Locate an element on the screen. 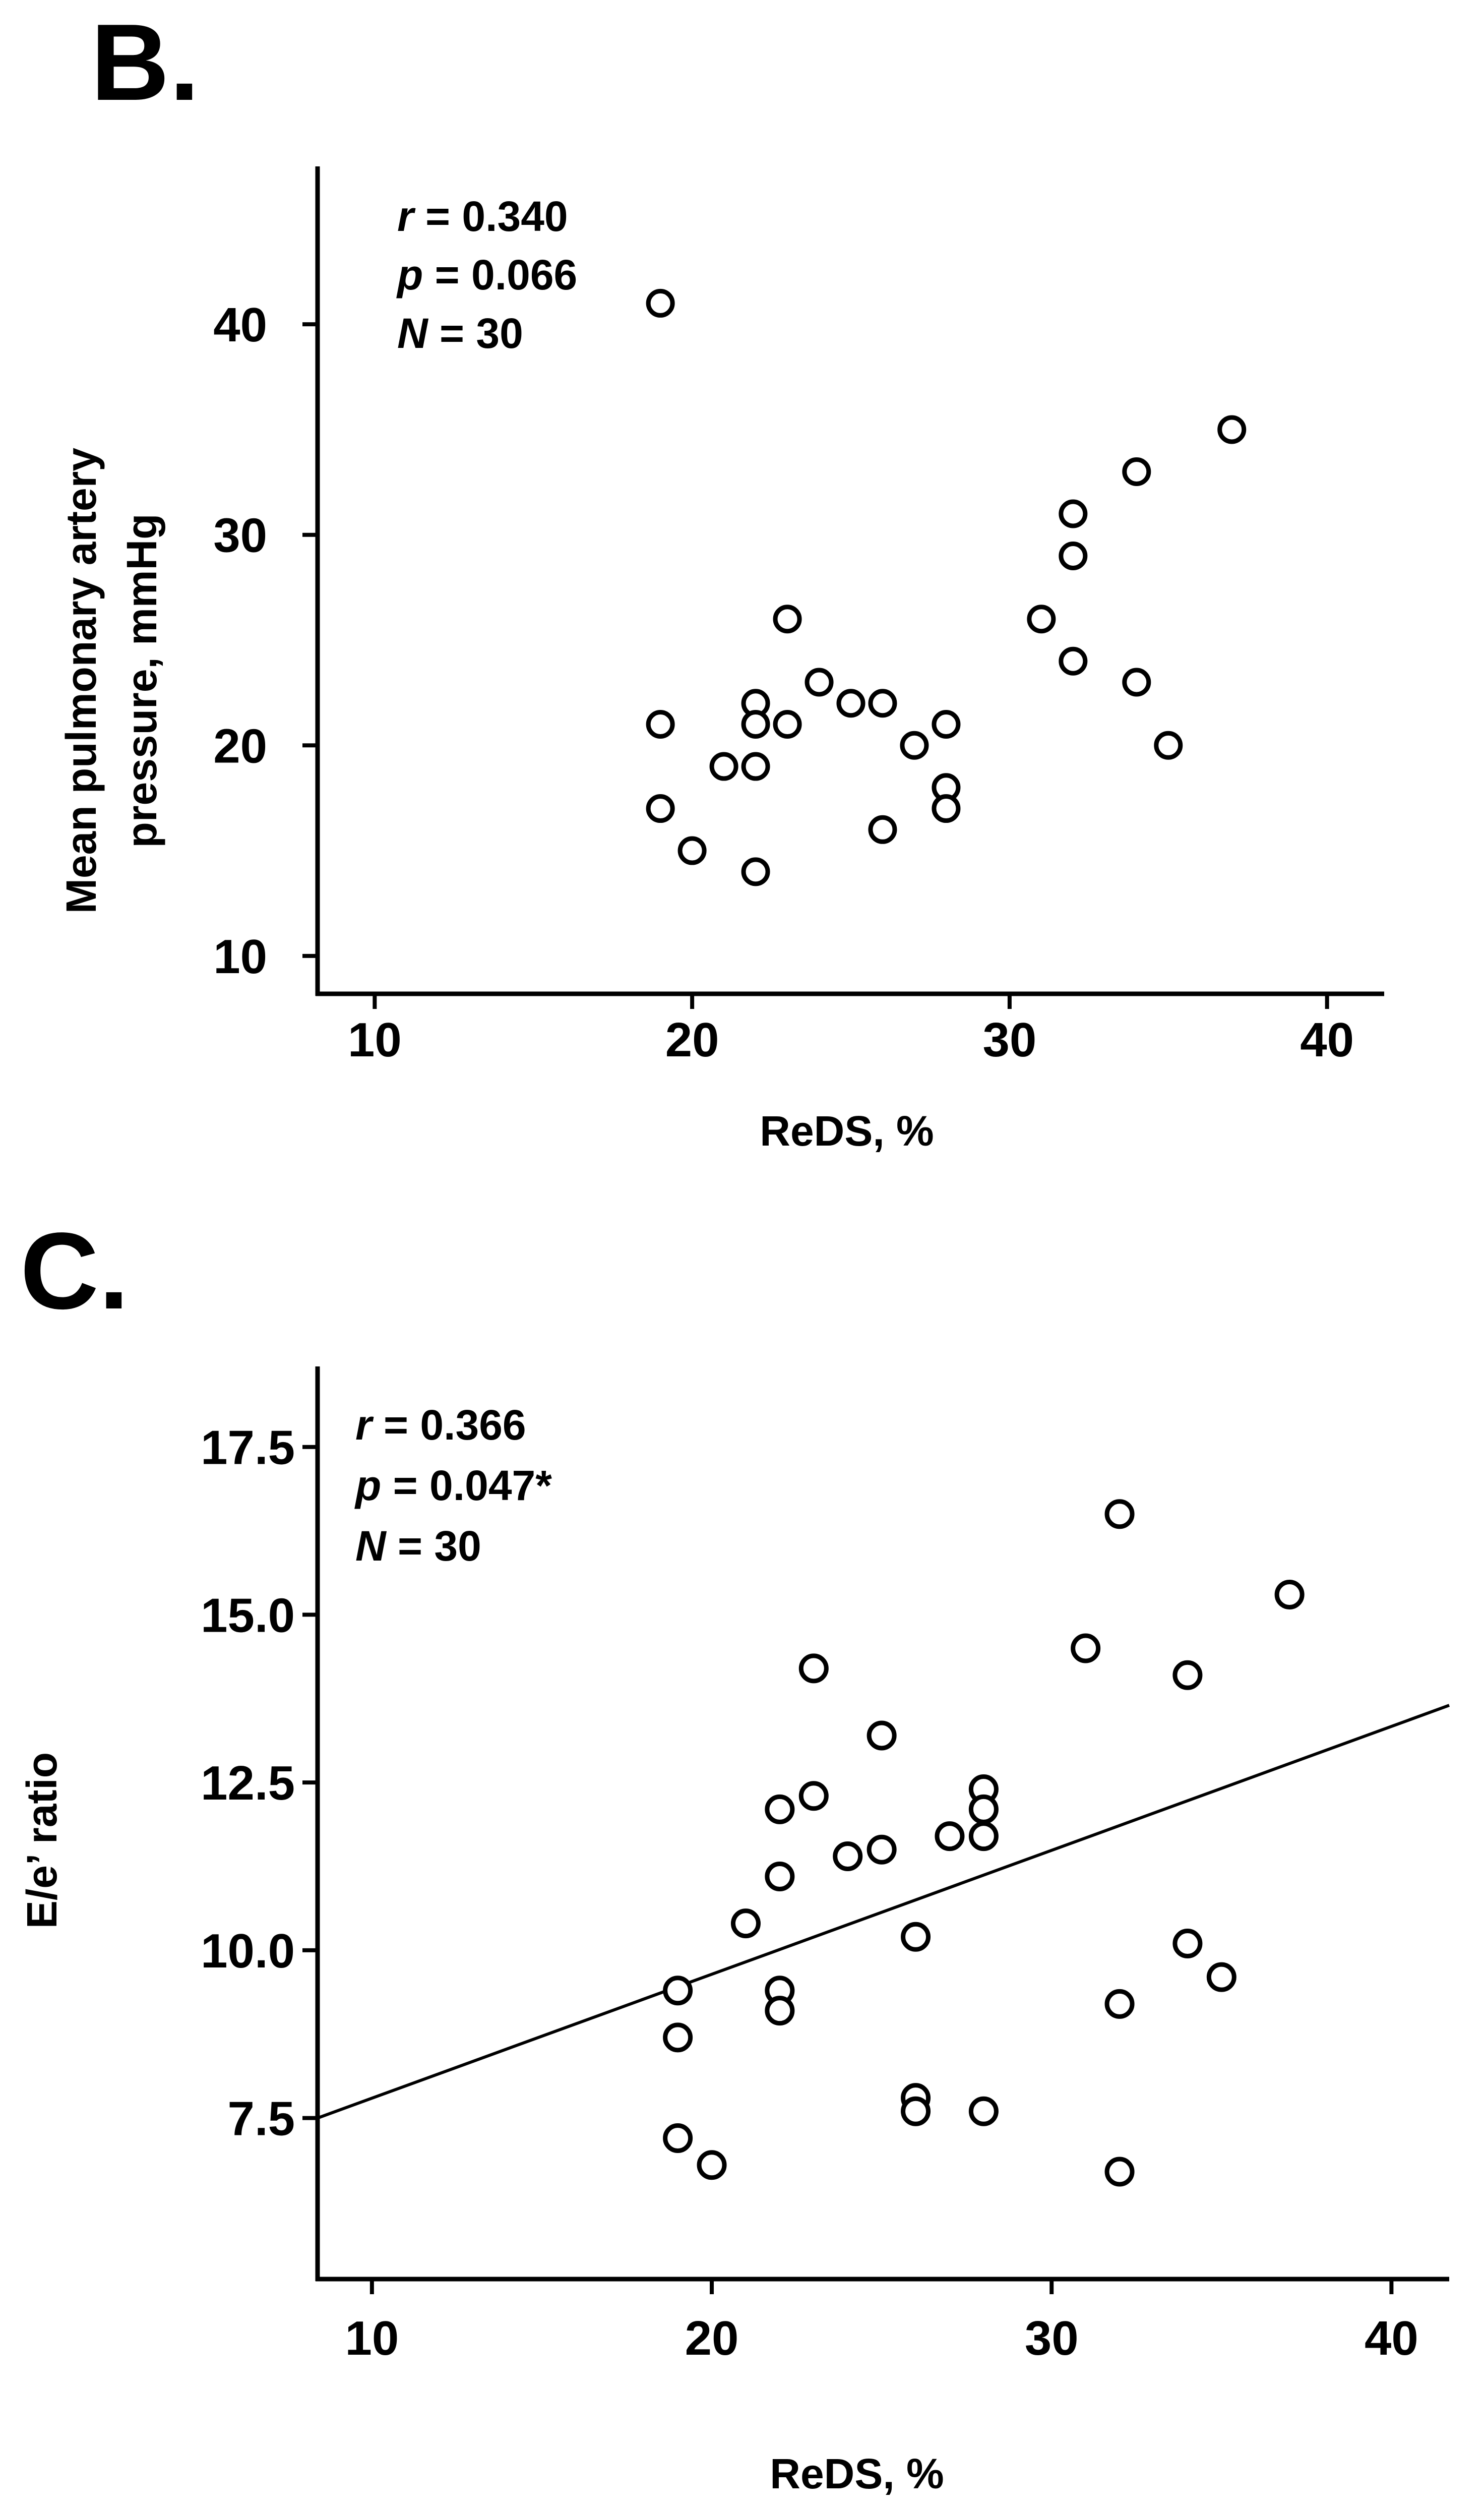 The width and height of the screenshot is (1484, 2509). regression-line-c is located at coordinates (883, 1912).